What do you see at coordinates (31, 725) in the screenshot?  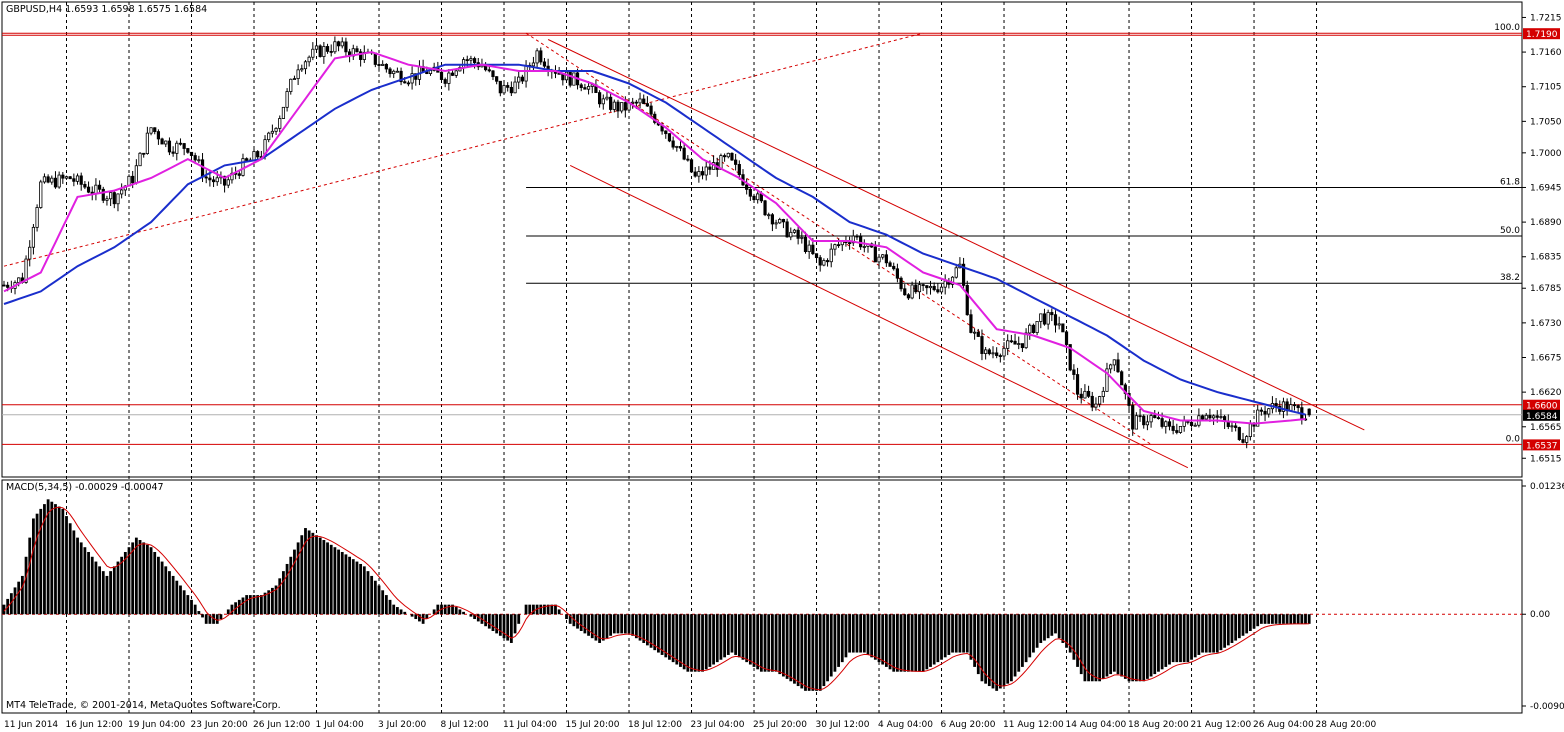 I see `x-tick-label: 11 Jun 2014` at bounding box center [31, 725].